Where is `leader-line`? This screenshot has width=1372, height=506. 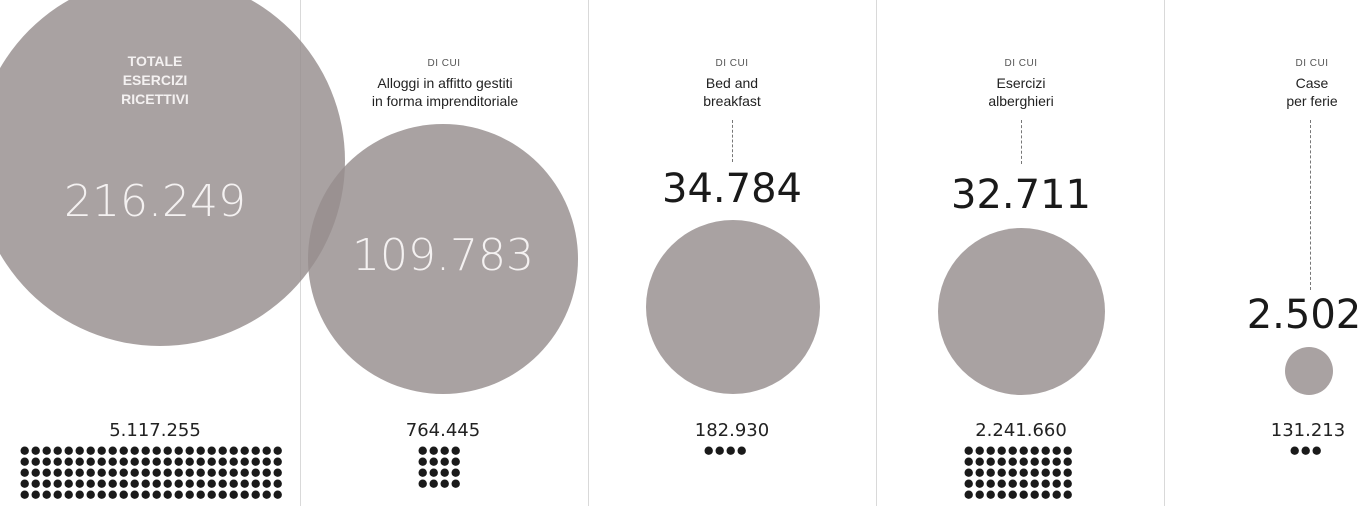 leader-line is located at coordinates (1021, 142).